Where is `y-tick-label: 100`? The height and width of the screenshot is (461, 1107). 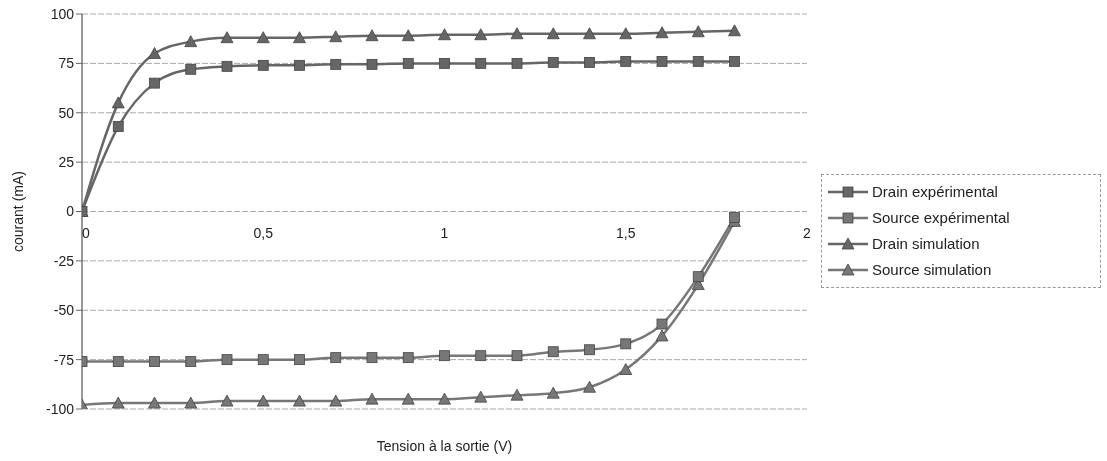 y-tick-label: 100 is located at coordinates (62, 13).